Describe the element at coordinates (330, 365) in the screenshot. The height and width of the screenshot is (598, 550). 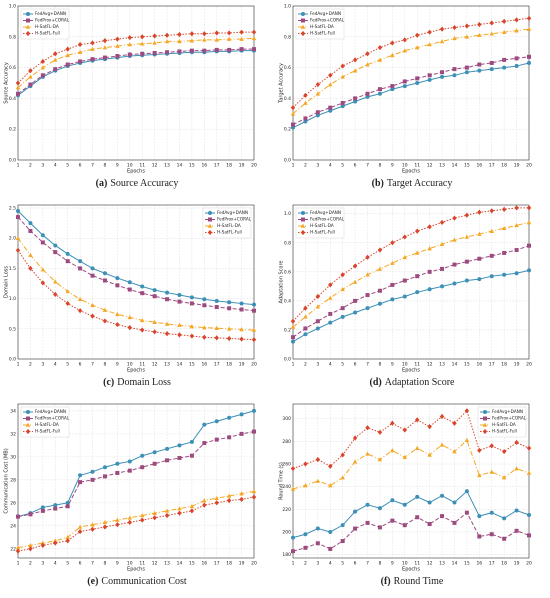
I see `x-tick-label: 4` at that location.